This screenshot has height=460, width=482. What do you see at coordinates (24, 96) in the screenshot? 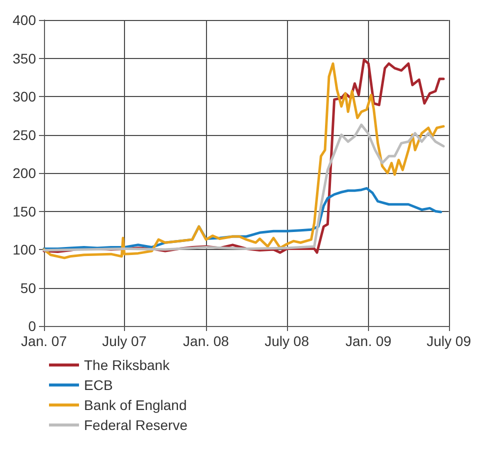
I see `y-tick-label: 300` at bounding box center [24, 96].